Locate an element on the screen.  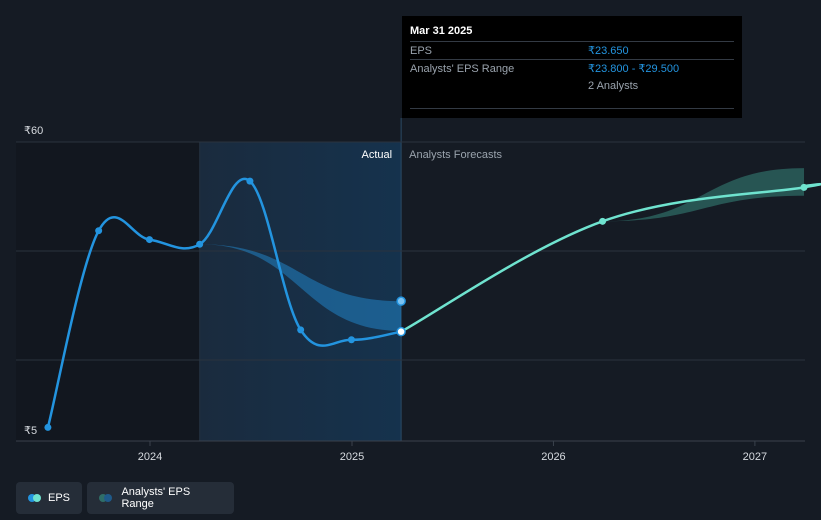
y-tick-label: ₹60 is located at coordinates (33, 131).